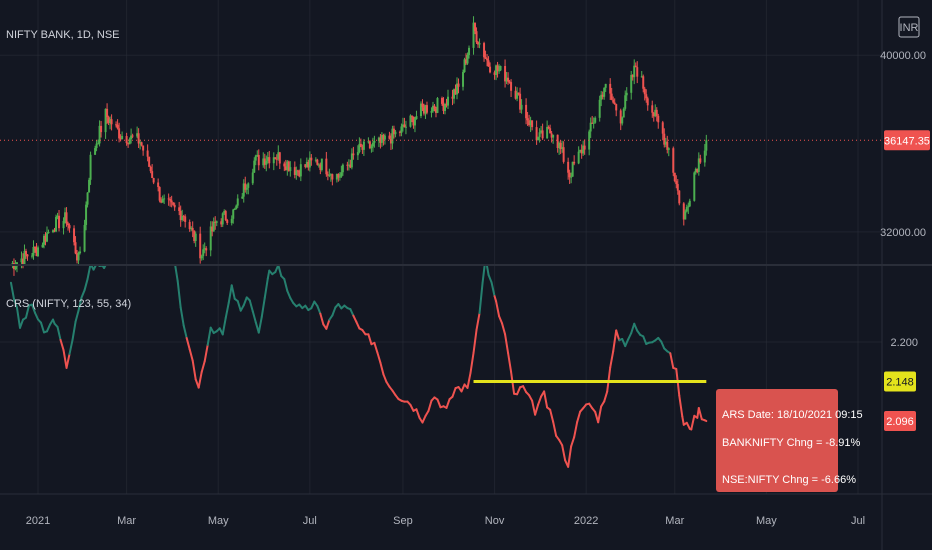 The height and width of the screenshot is (550, 932). I want to click on y-axis: 40000.00 32000.00 2.200 36147.35 2.148 2.096, so click(905, 241).